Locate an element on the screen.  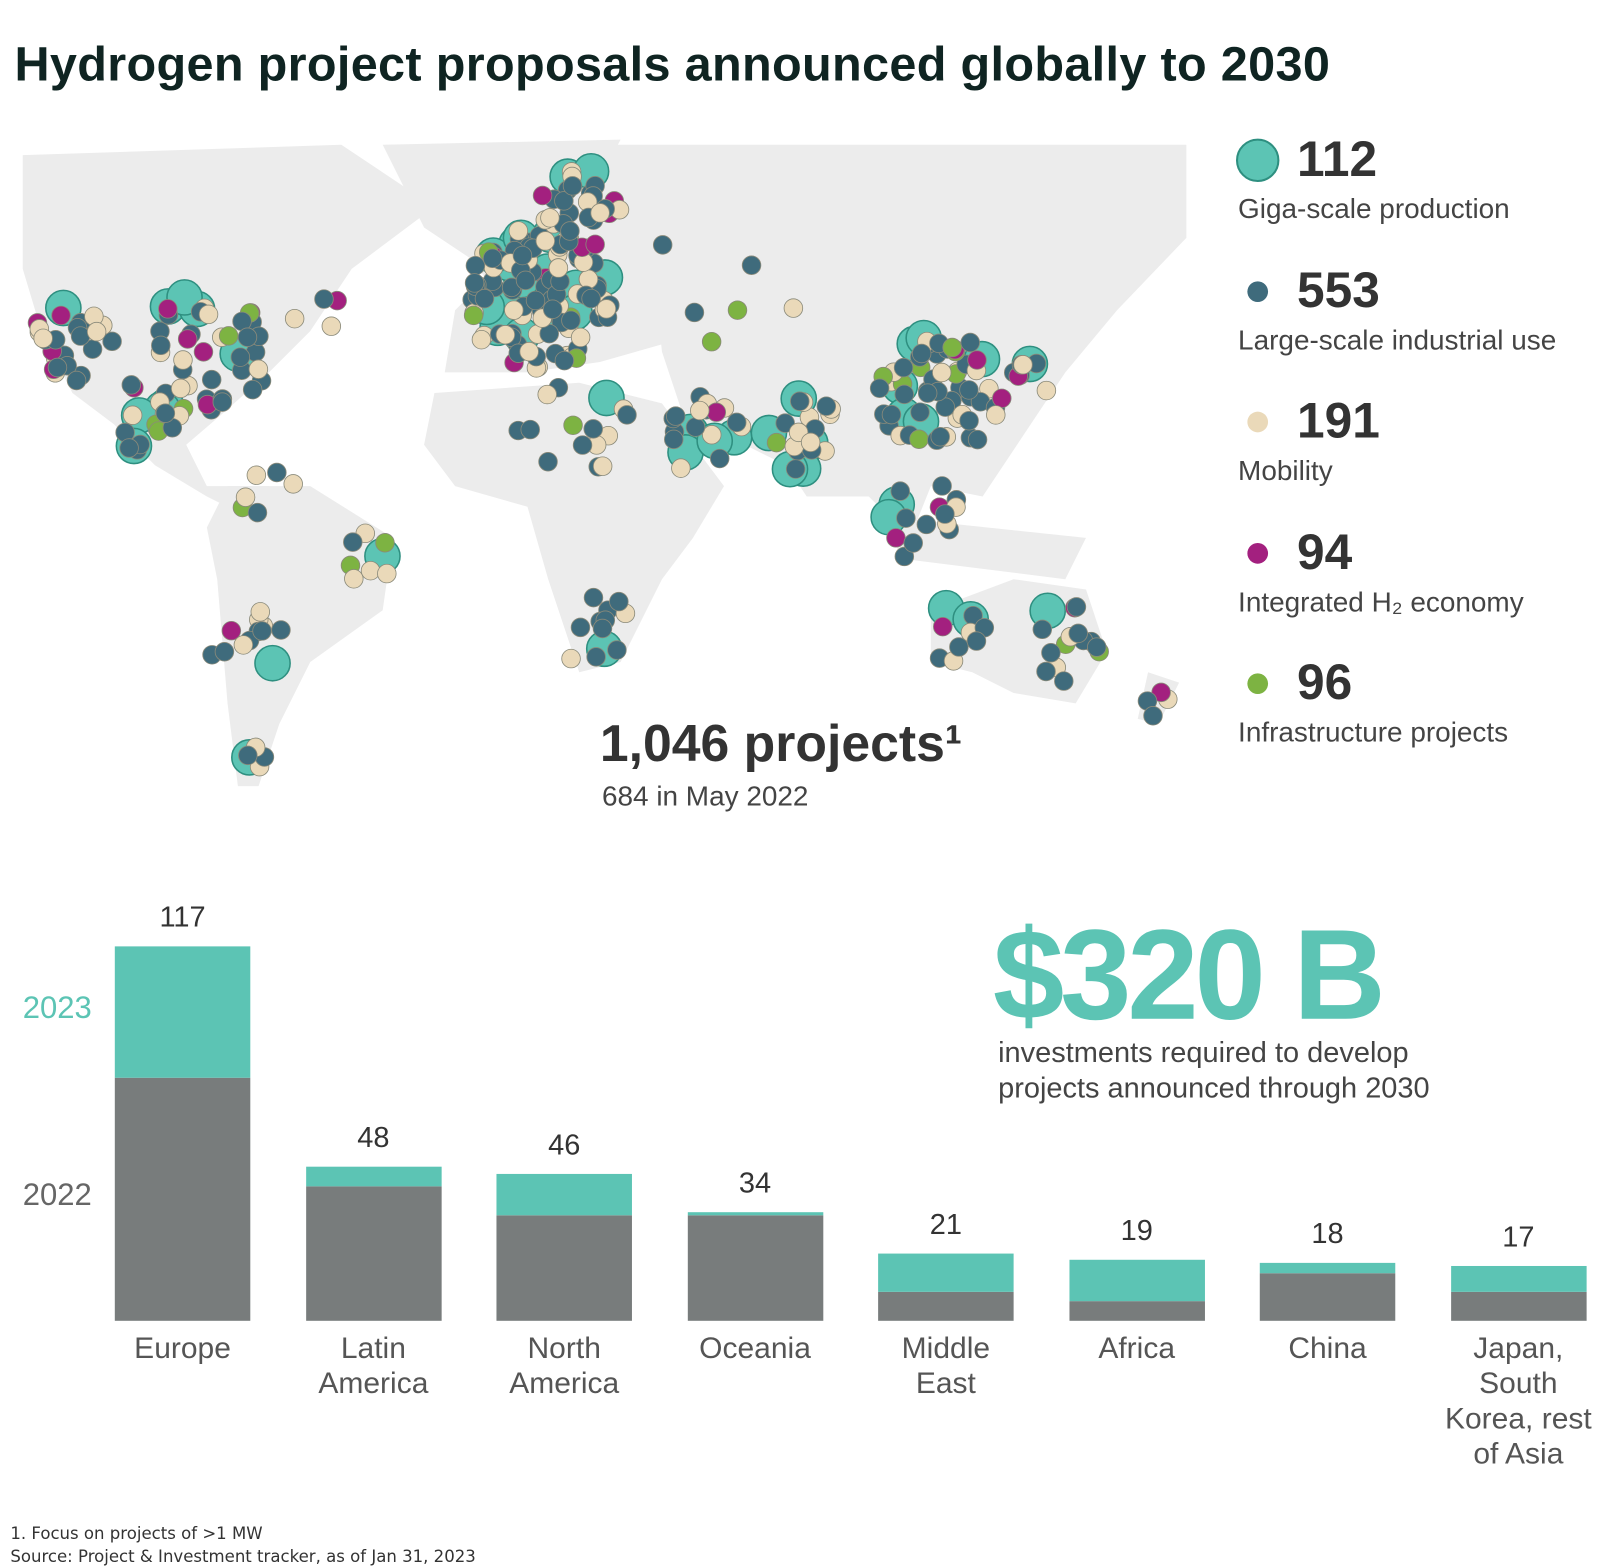
legend-label: Mobility is located at coordinates (1285, 471).